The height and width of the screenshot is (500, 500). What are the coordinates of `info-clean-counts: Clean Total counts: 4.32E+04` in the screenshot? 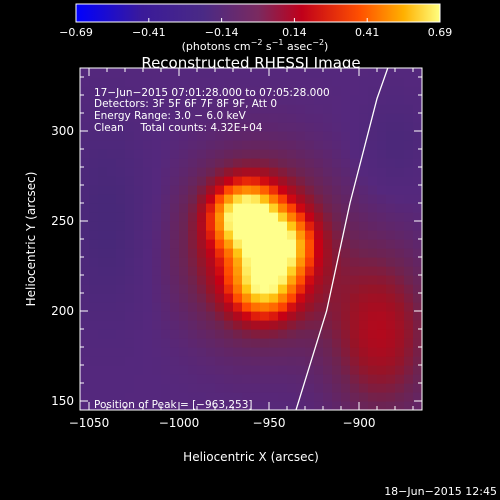 It's located at (178, 128).